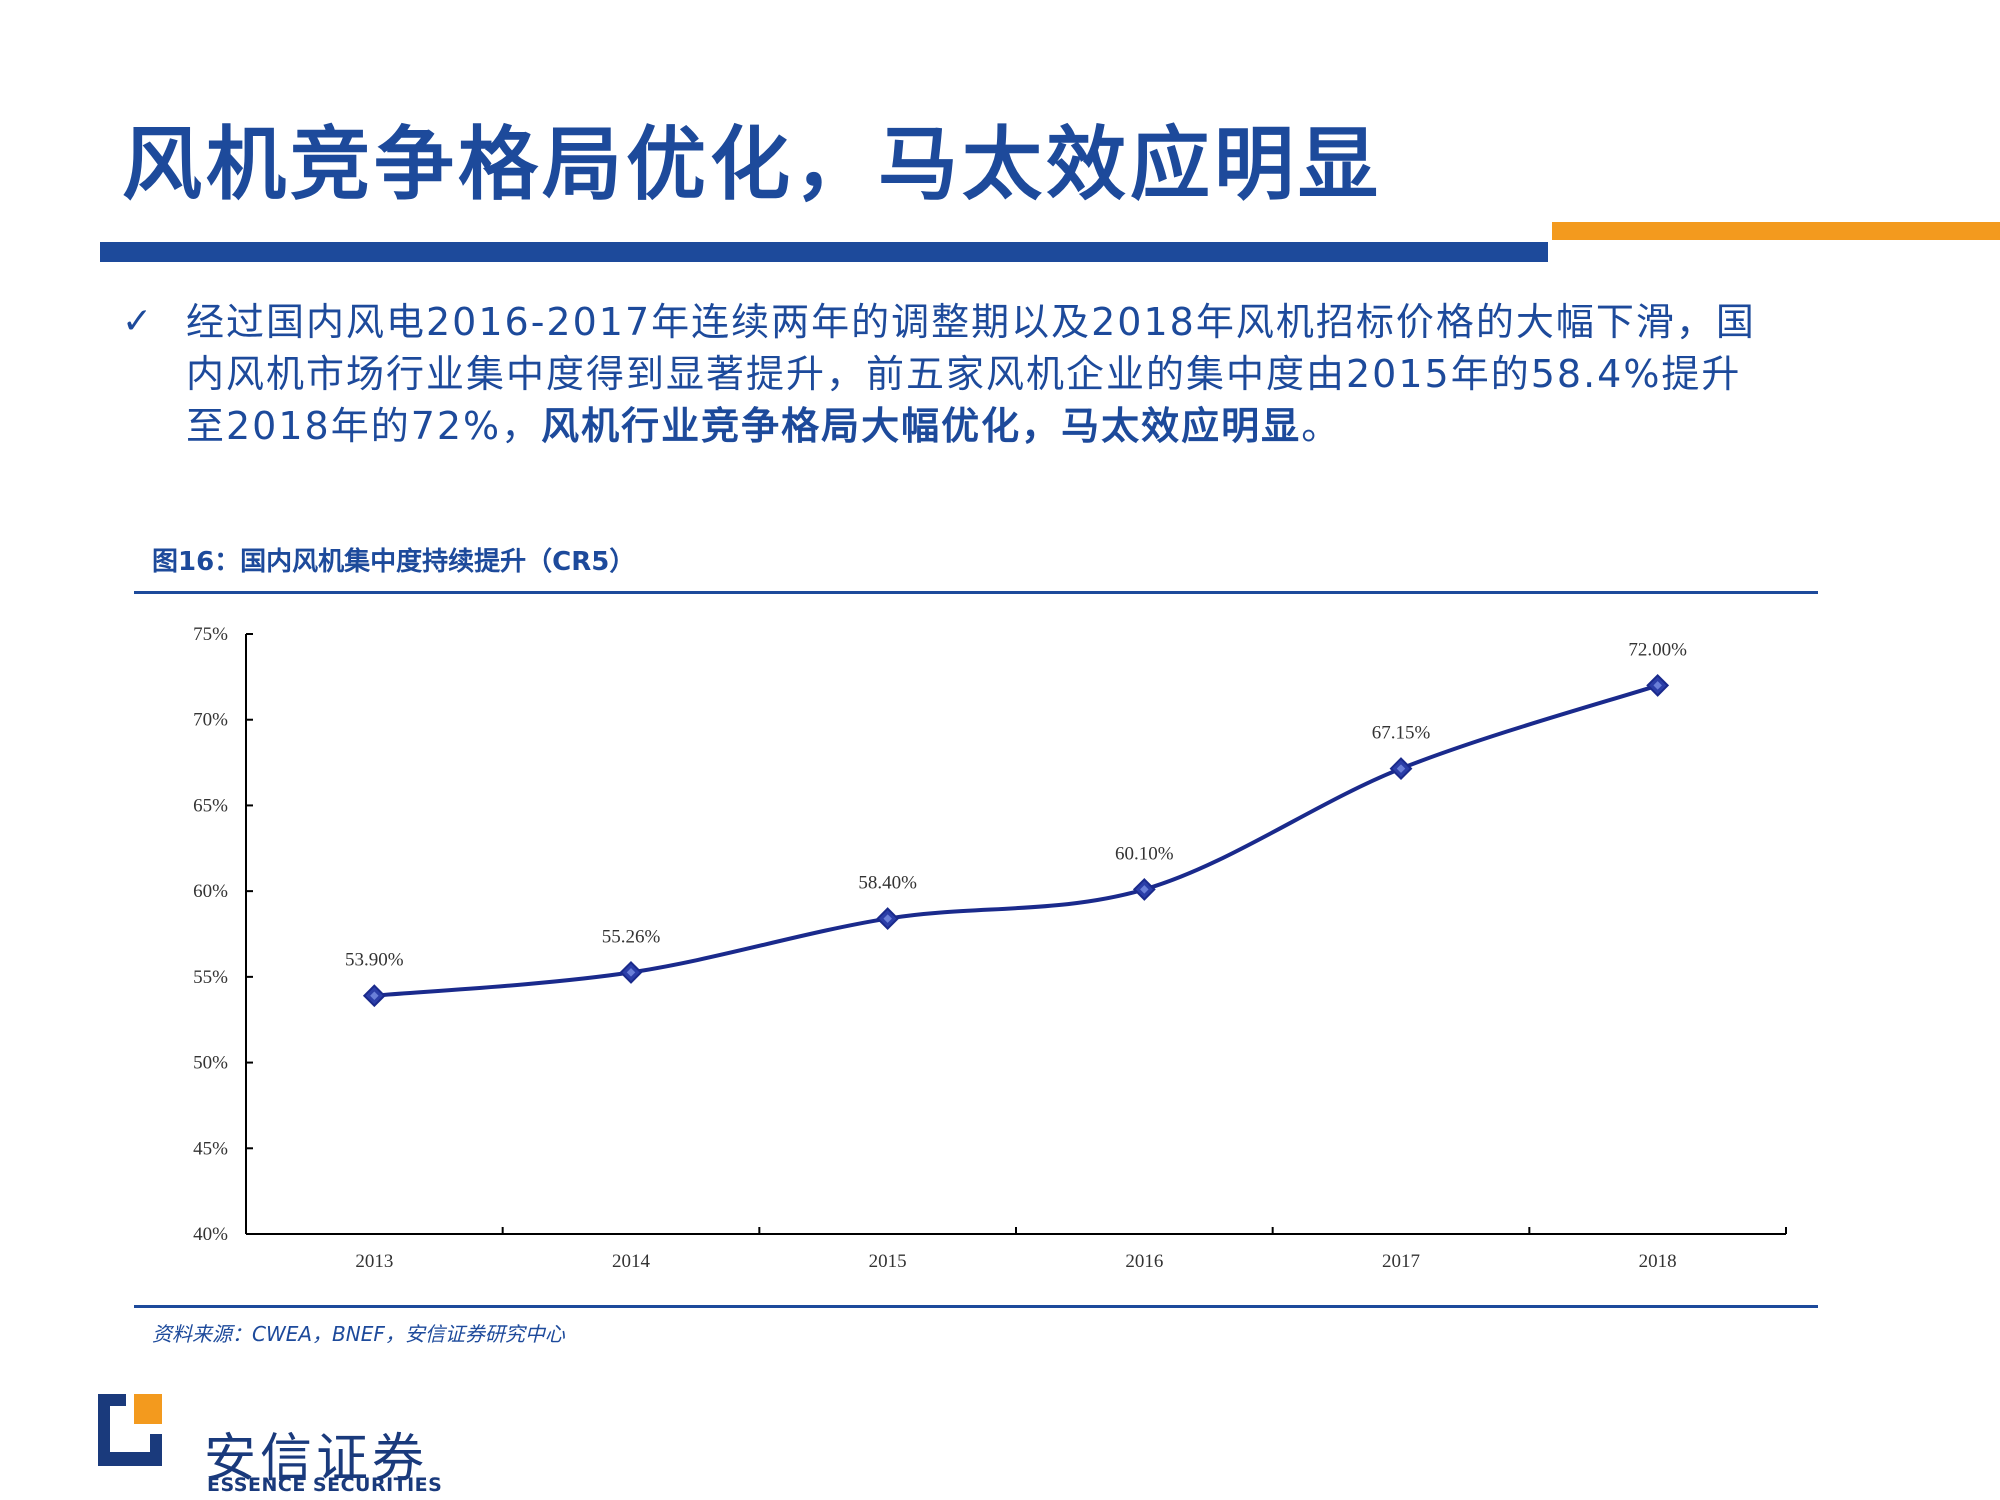 The height and width of the screenshot is (1500, 2000). I want to click on data-label: 72.00%, so click(1657, 649).